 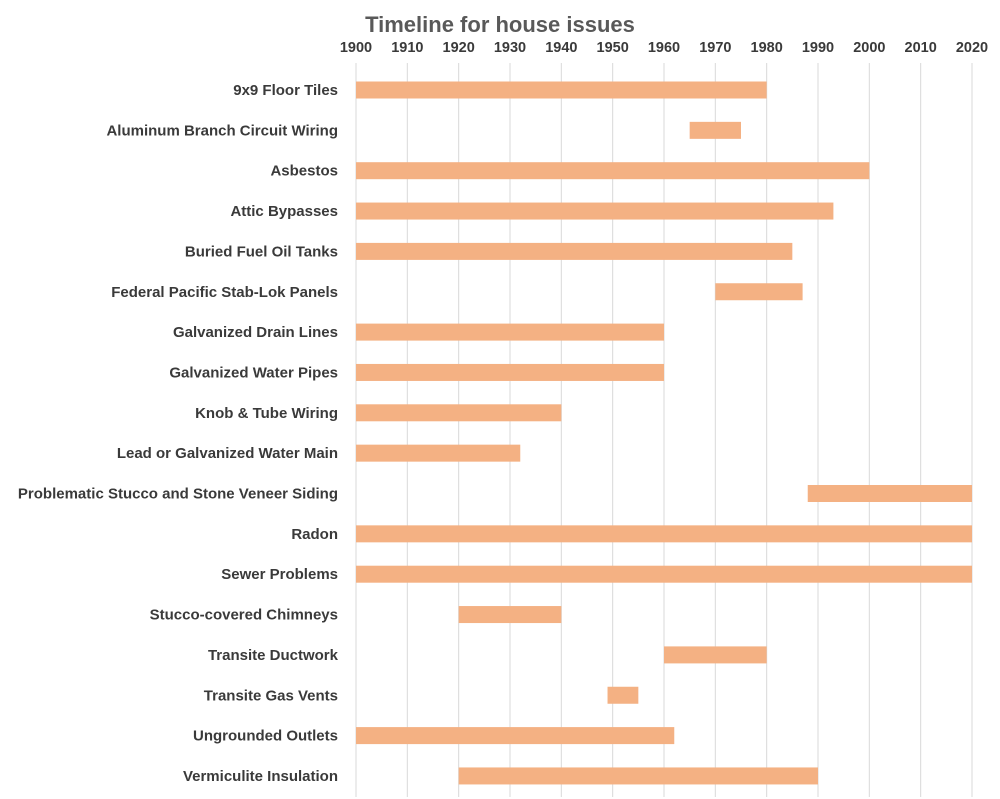 What do you see at coordinates (227, 453) in the screenshot?
I see `category-label: Lead or Galvanized Water Main` at bounding box center [227, 453].